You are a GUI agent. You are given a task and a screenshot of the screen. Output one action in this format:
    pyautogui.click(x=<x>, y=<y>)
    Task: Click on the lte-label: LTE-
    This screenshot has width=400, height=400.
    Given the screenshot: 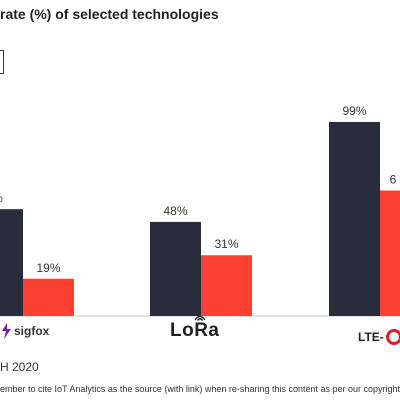 What is the action you would take?
    pyautogui.click(x=371, y=337)
    